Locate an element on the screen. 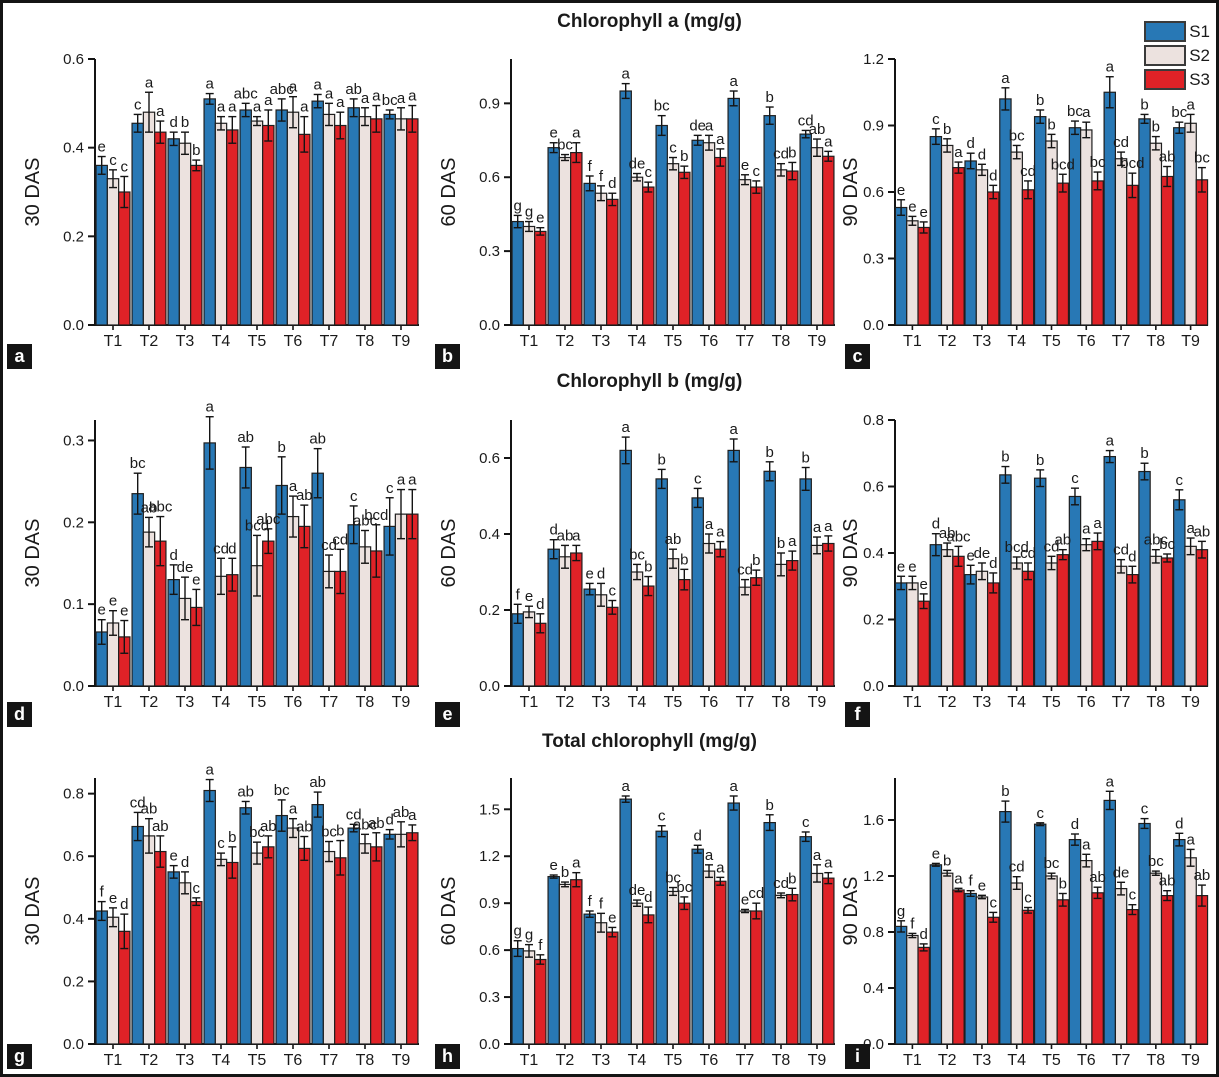 The height and width of the screenshot is (1077, 1219). bar-s3-t1 is located at coordinates (540, 1001).